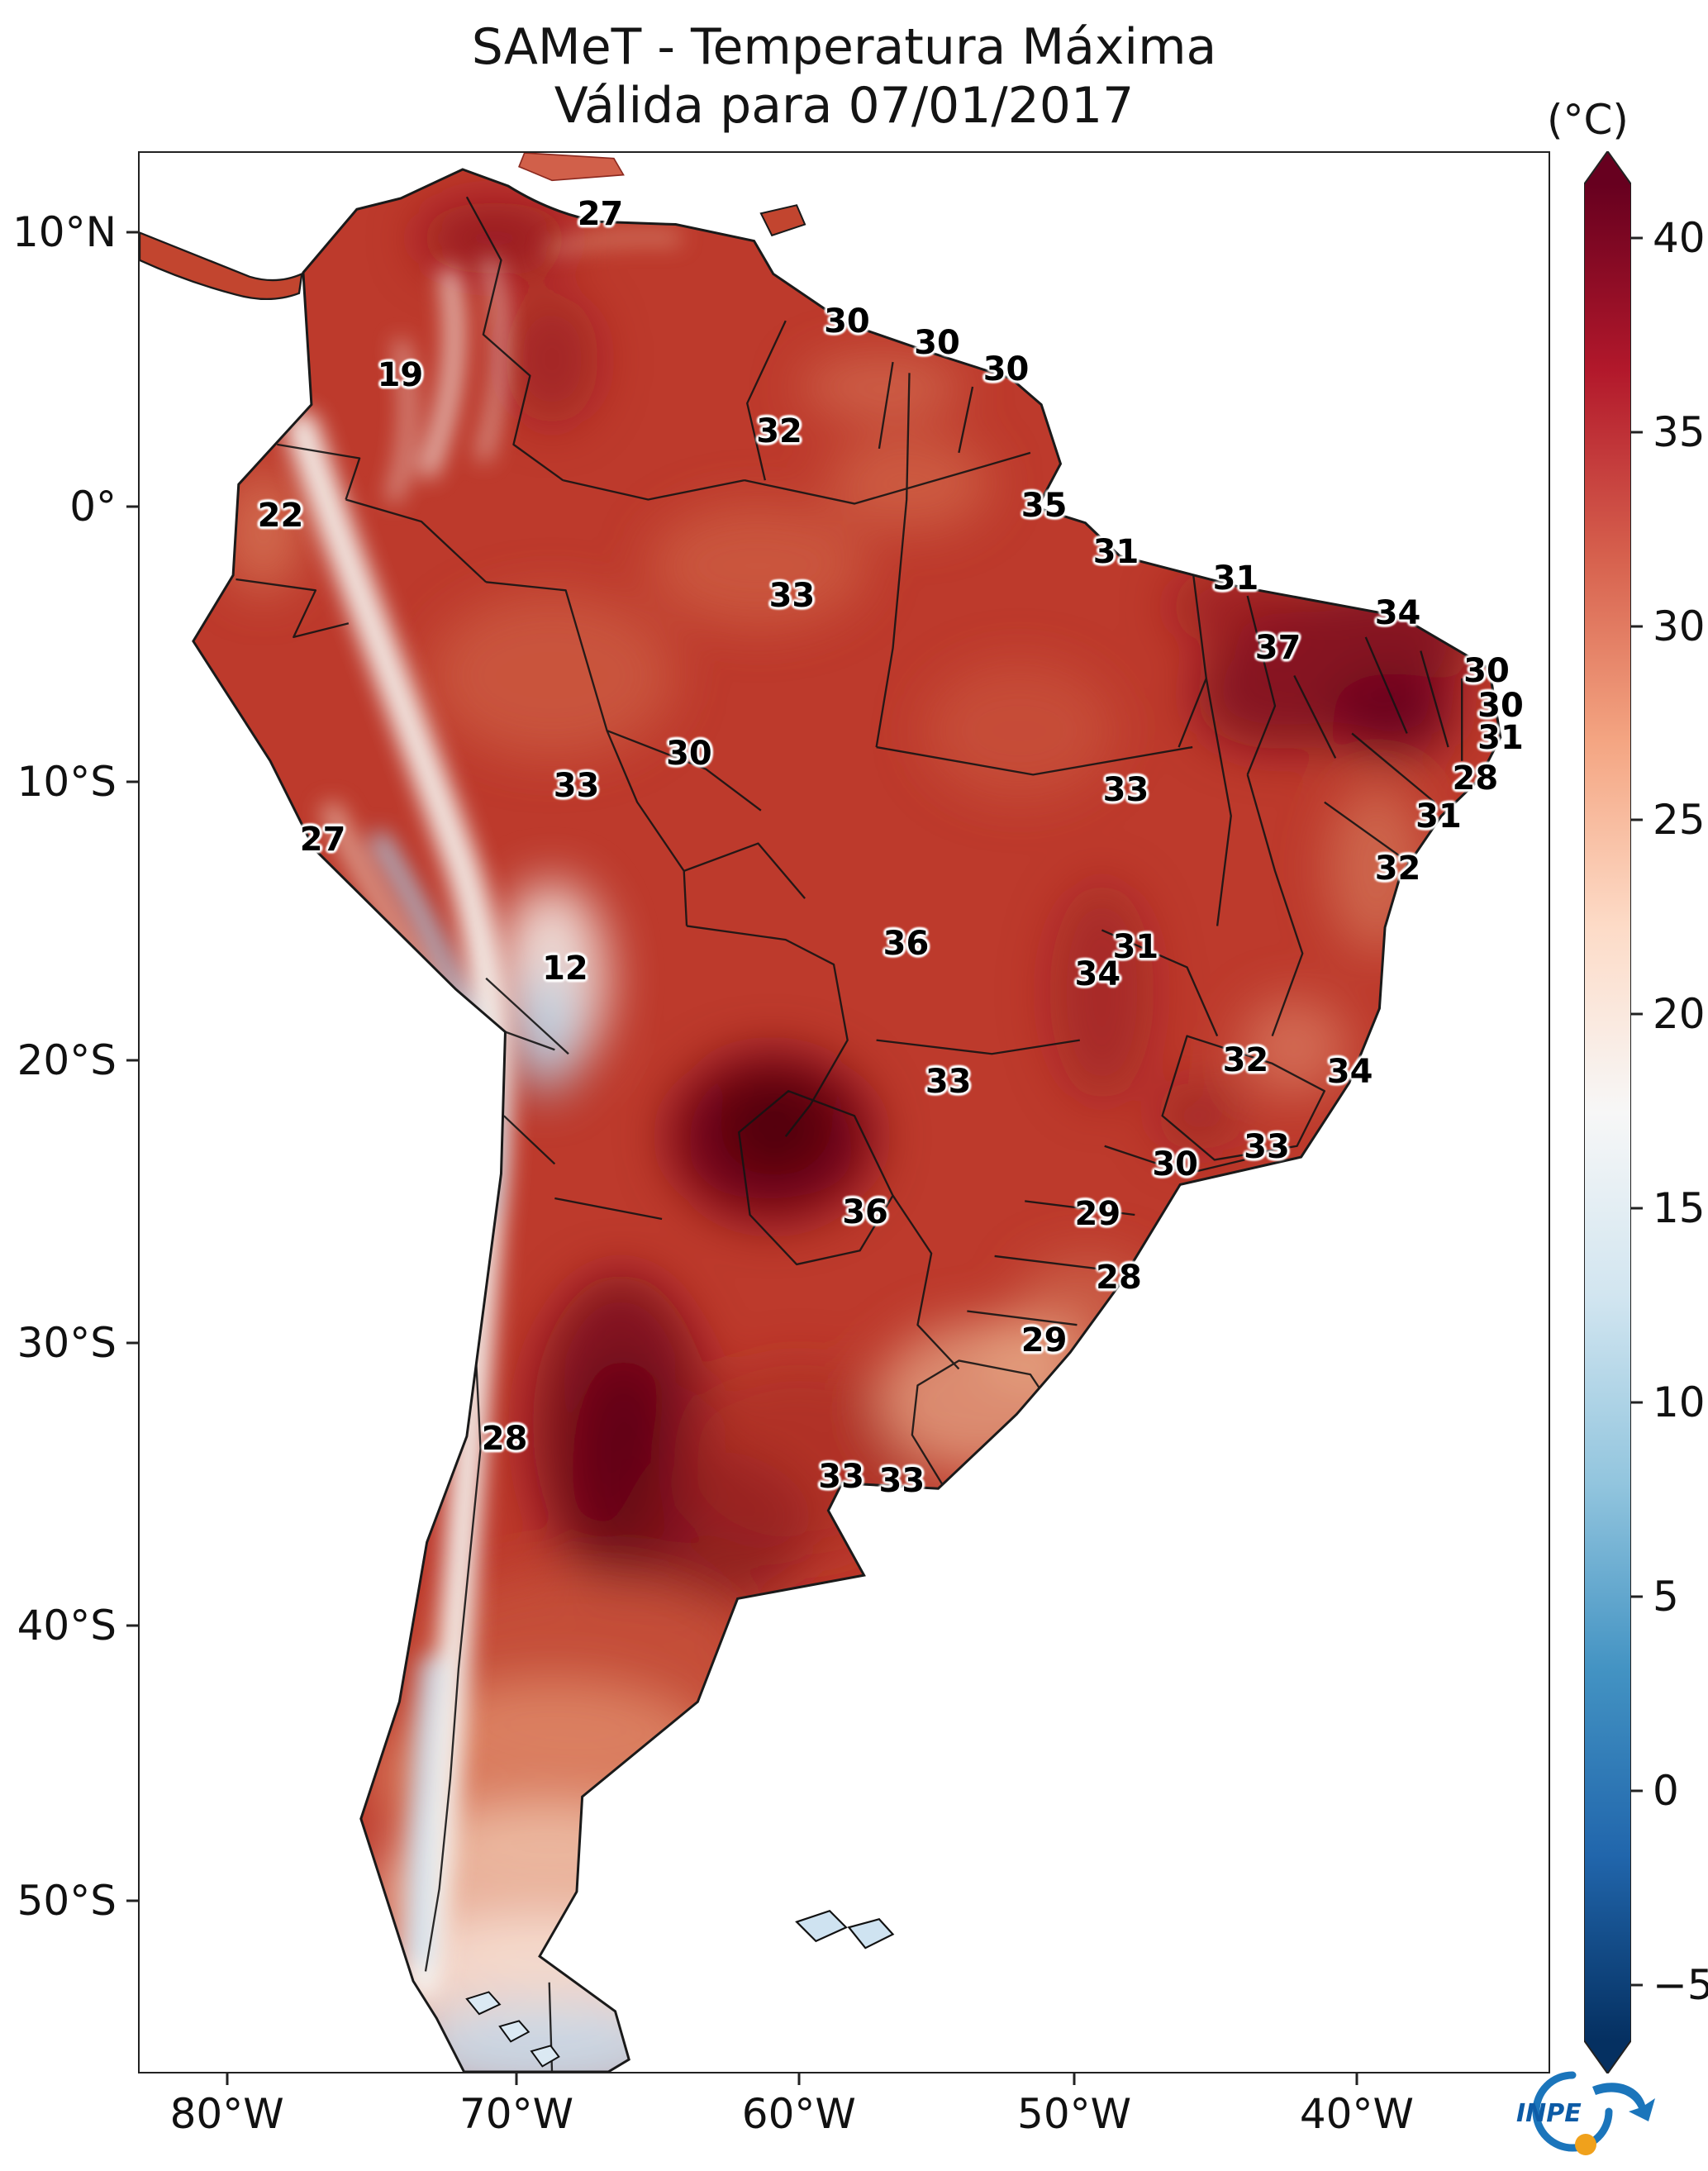  I want to click on longitude-axis: 80°W 70°W 60°W 50°W 40°W, so click(844, 2105).